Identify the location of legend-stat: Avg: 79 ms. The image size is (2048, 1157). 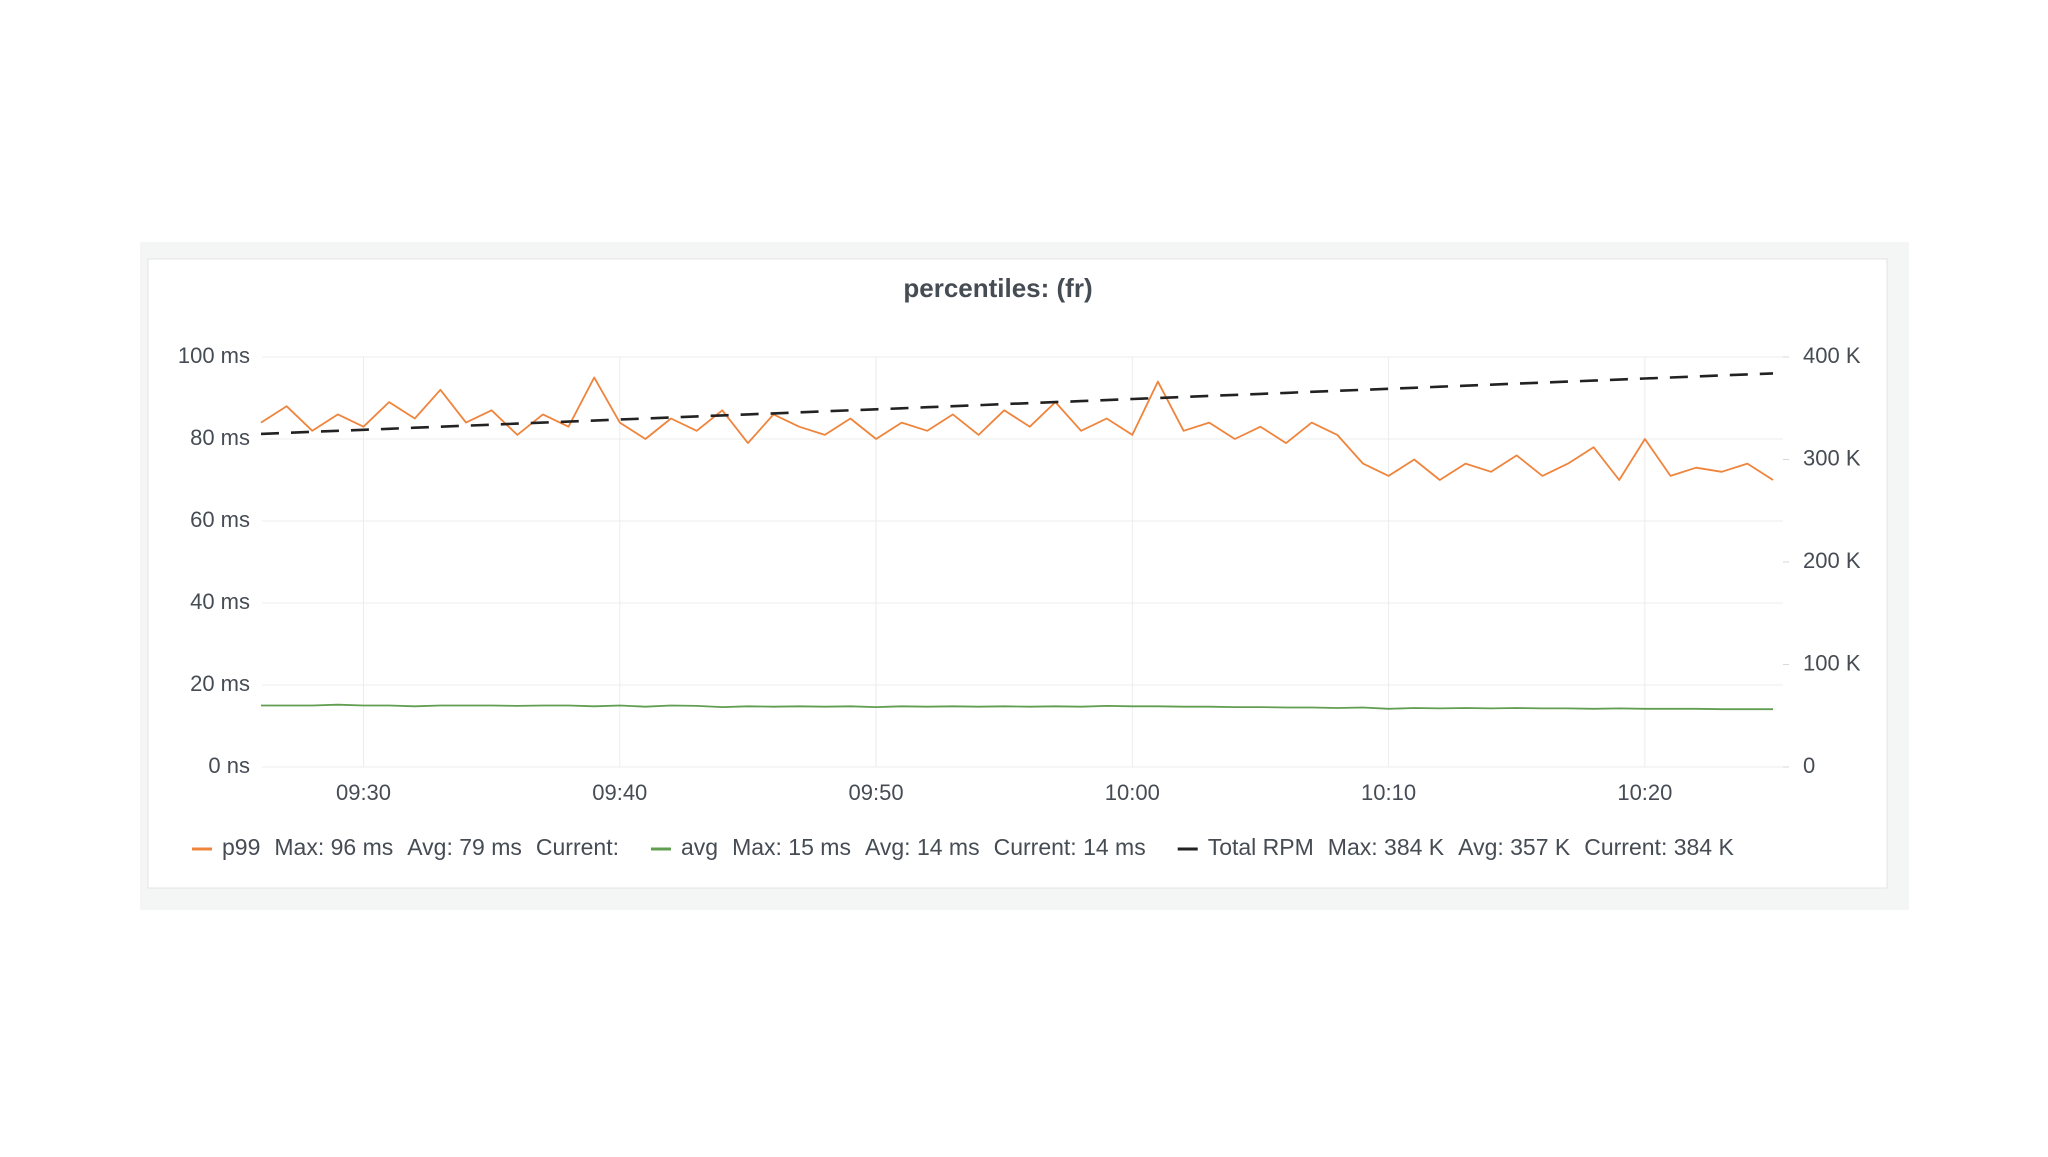
(464, 847).